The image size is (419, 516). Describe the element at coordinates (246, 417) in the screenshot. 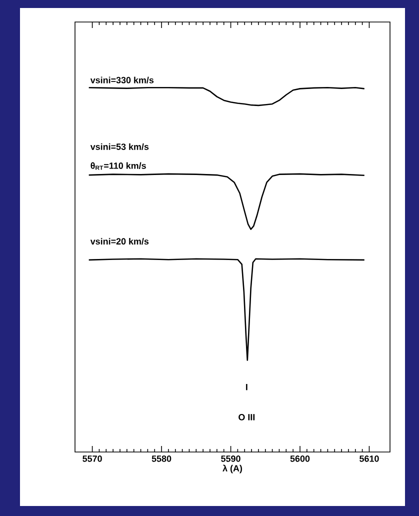

I see `annotation: O III` at that location.